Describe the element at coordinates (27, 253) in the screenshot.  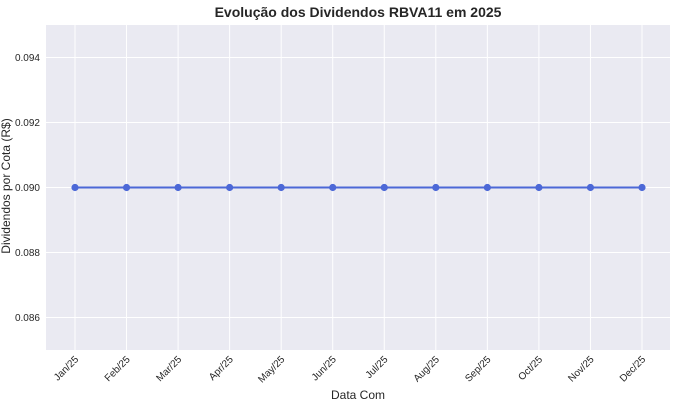
I see `y-tick-label: 0.088` at that location.